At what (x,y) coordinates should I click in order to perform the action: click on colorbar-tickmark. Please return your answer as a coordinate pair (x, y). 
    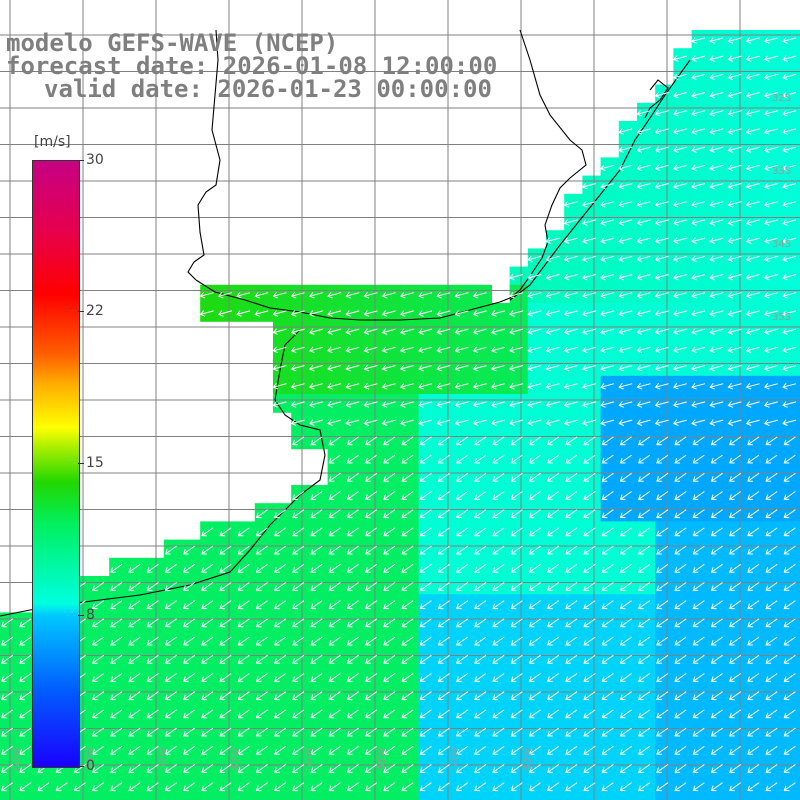
    Looking at the image, I should click on (81, 615).